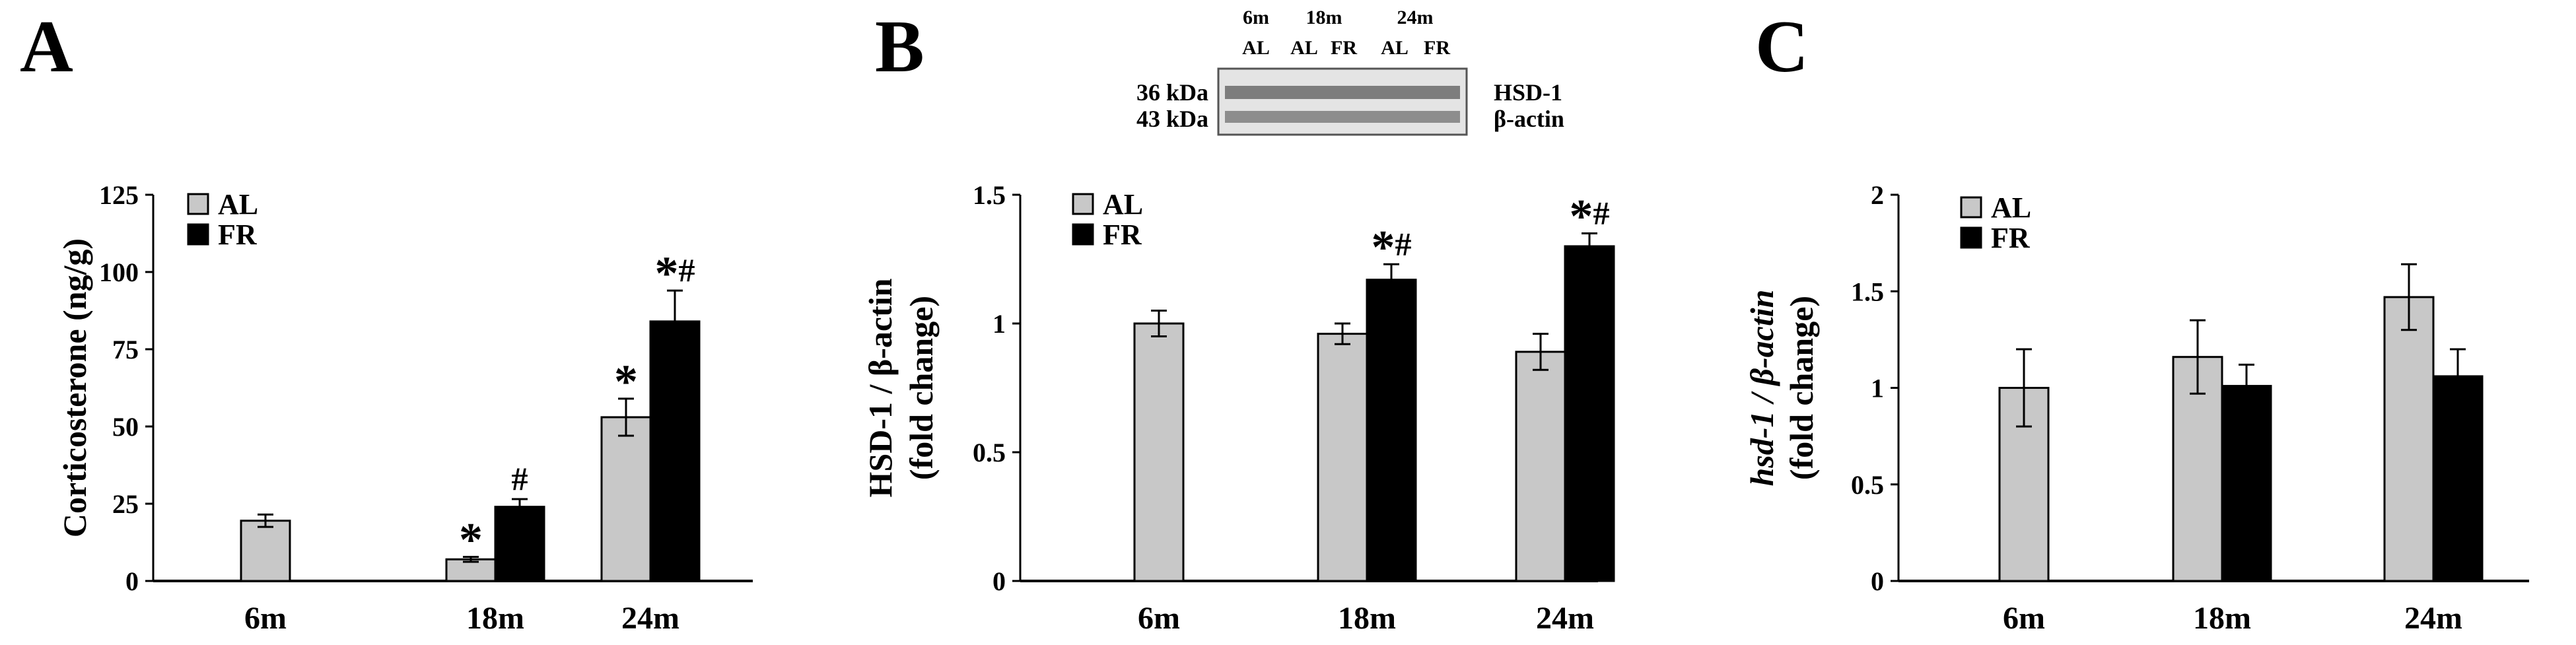 The height and width of the screenshot is (645, 2576). I want to click on blot-size-label: 43 kDa, so click(1172, 119).